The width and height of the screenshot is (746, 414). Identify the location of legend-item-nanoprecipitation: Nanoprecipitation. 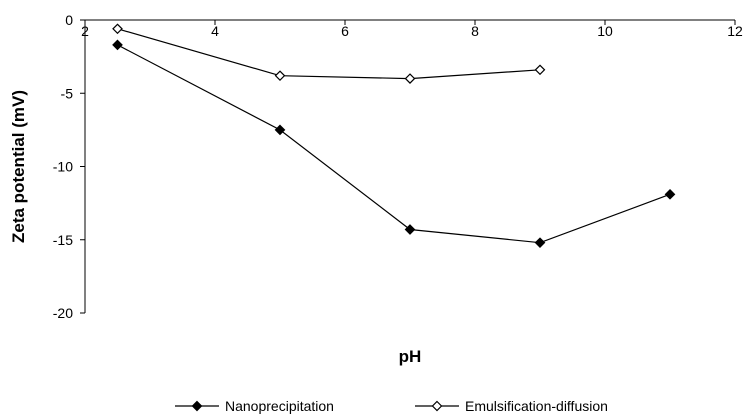
(254, 406).